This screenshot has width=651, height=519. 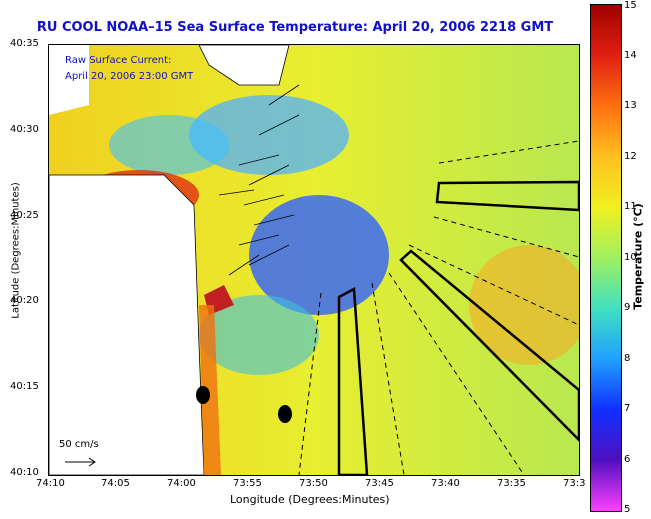 I want to click on colorbar-tick: 12, so click(x=630, y=156).